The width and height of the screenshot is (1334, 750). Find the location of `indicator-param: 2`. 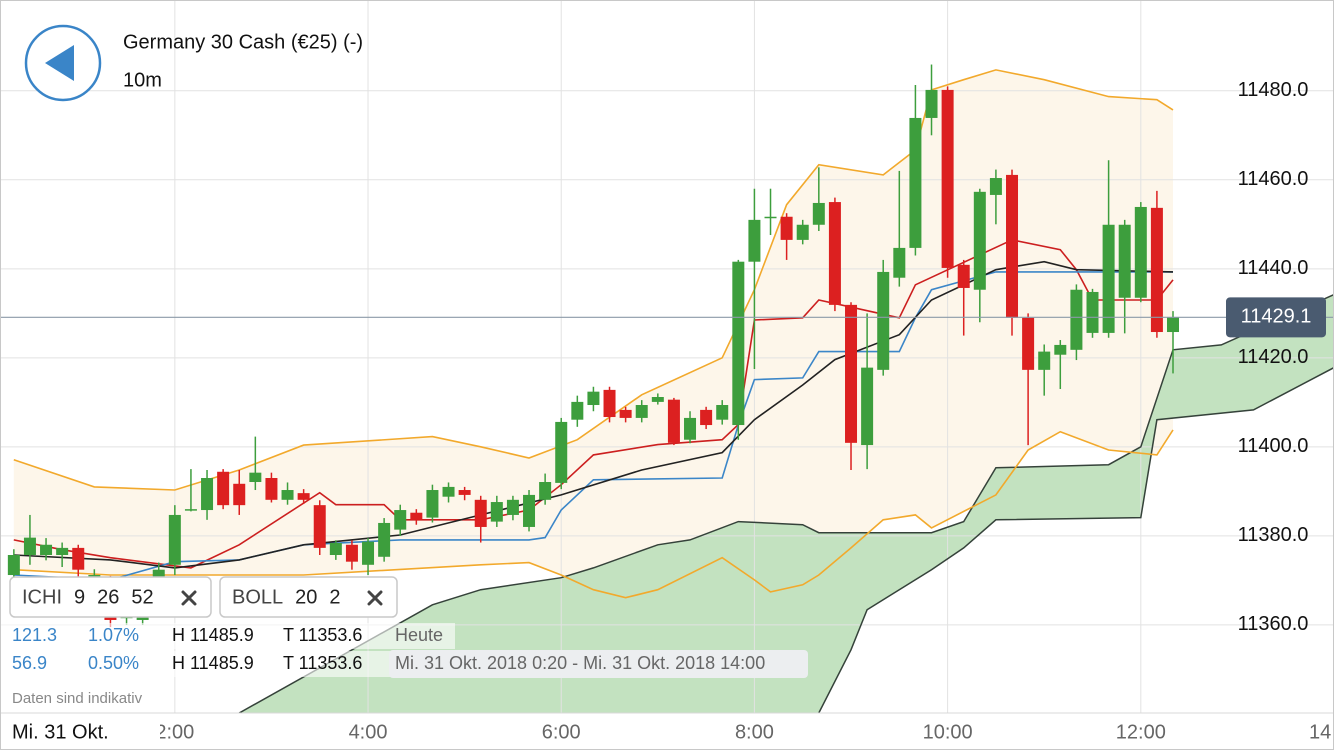

indicator-param: 2 is located at coordinates (334, 597).